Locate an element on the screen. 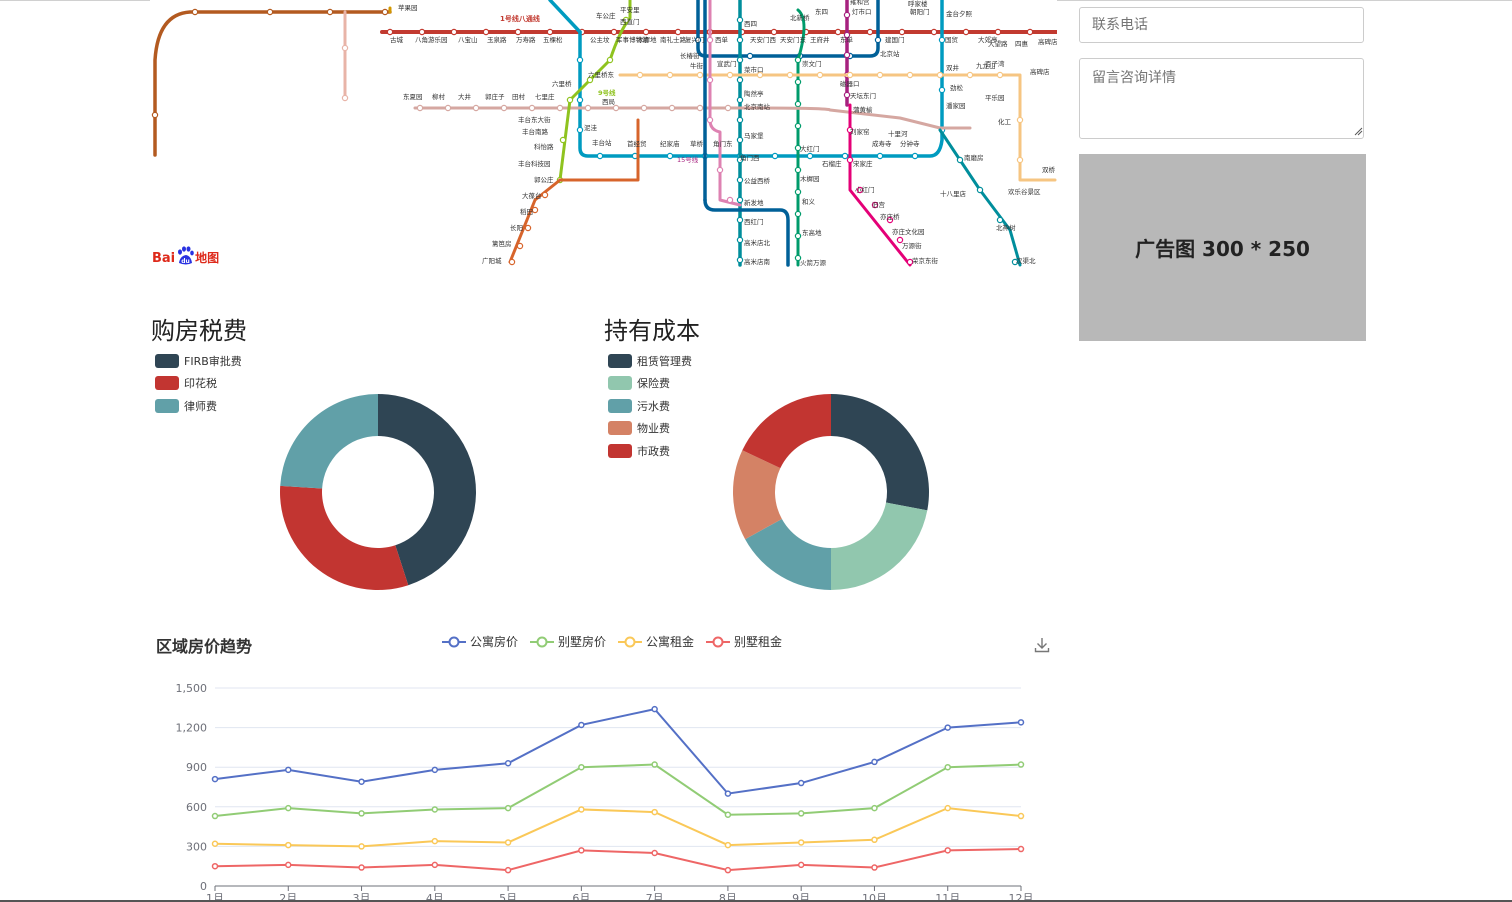 The height and width of the screenshot is (902, 1512). series-line is located at coordinates (618, 827).